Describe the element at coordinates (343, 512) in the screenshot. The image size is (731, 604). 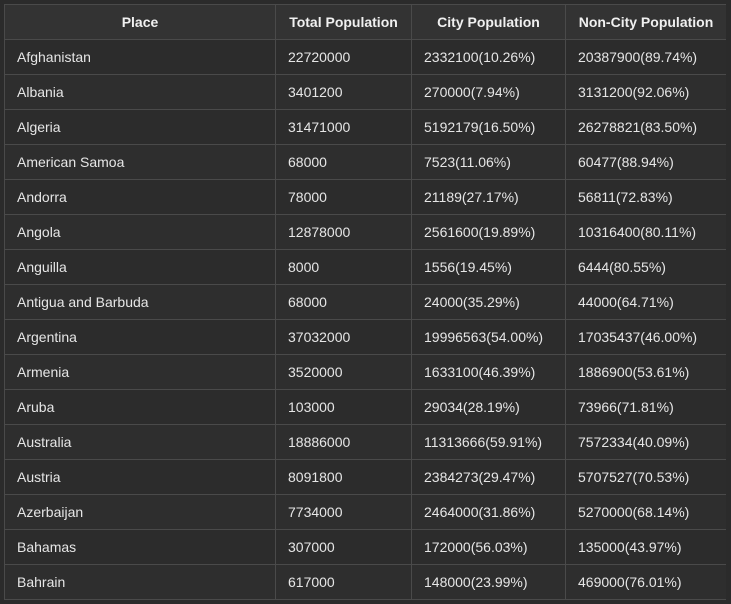
I see `total-population-cell: 7734000` at that location.